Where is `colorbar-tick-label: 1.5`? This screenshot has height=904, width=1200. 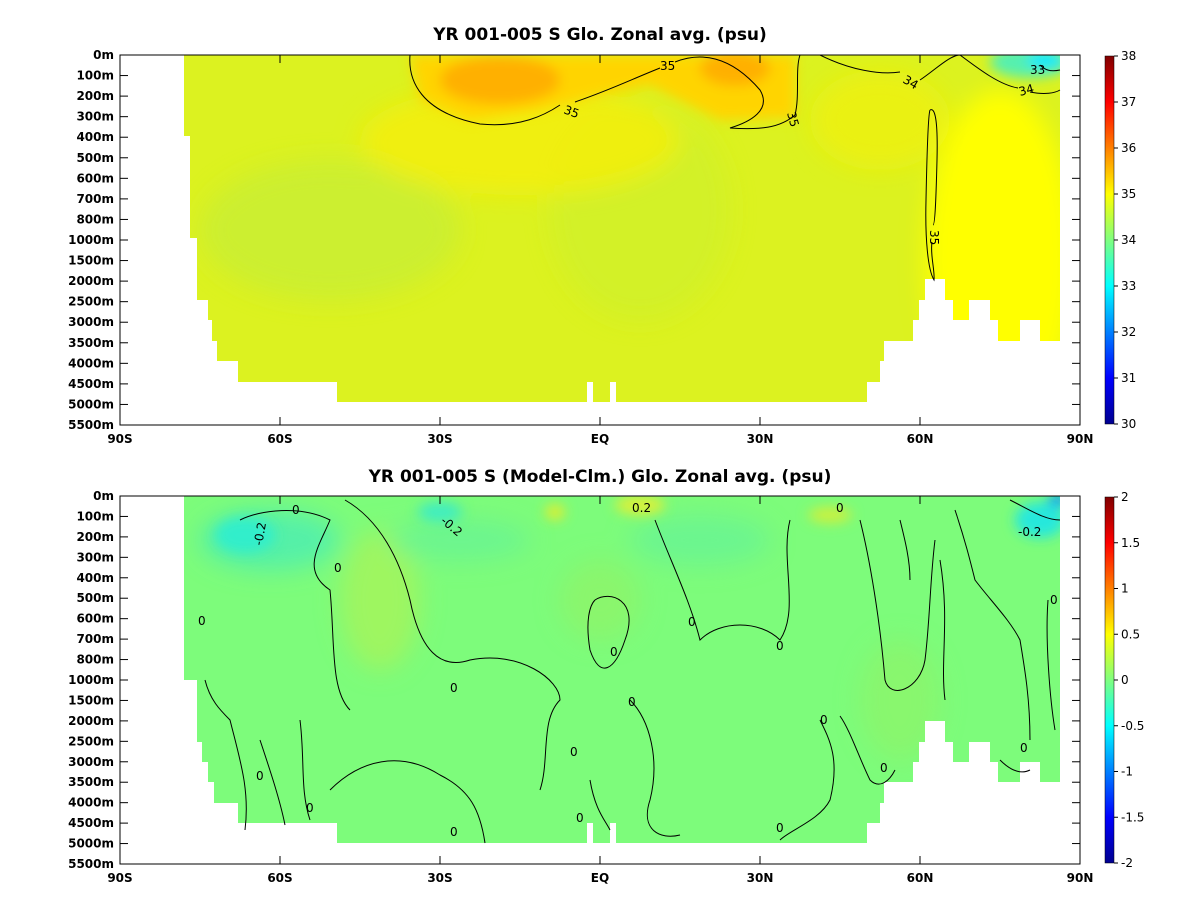 colorbar-tick-label: 1.5 is located at coordinates (1130, 543).